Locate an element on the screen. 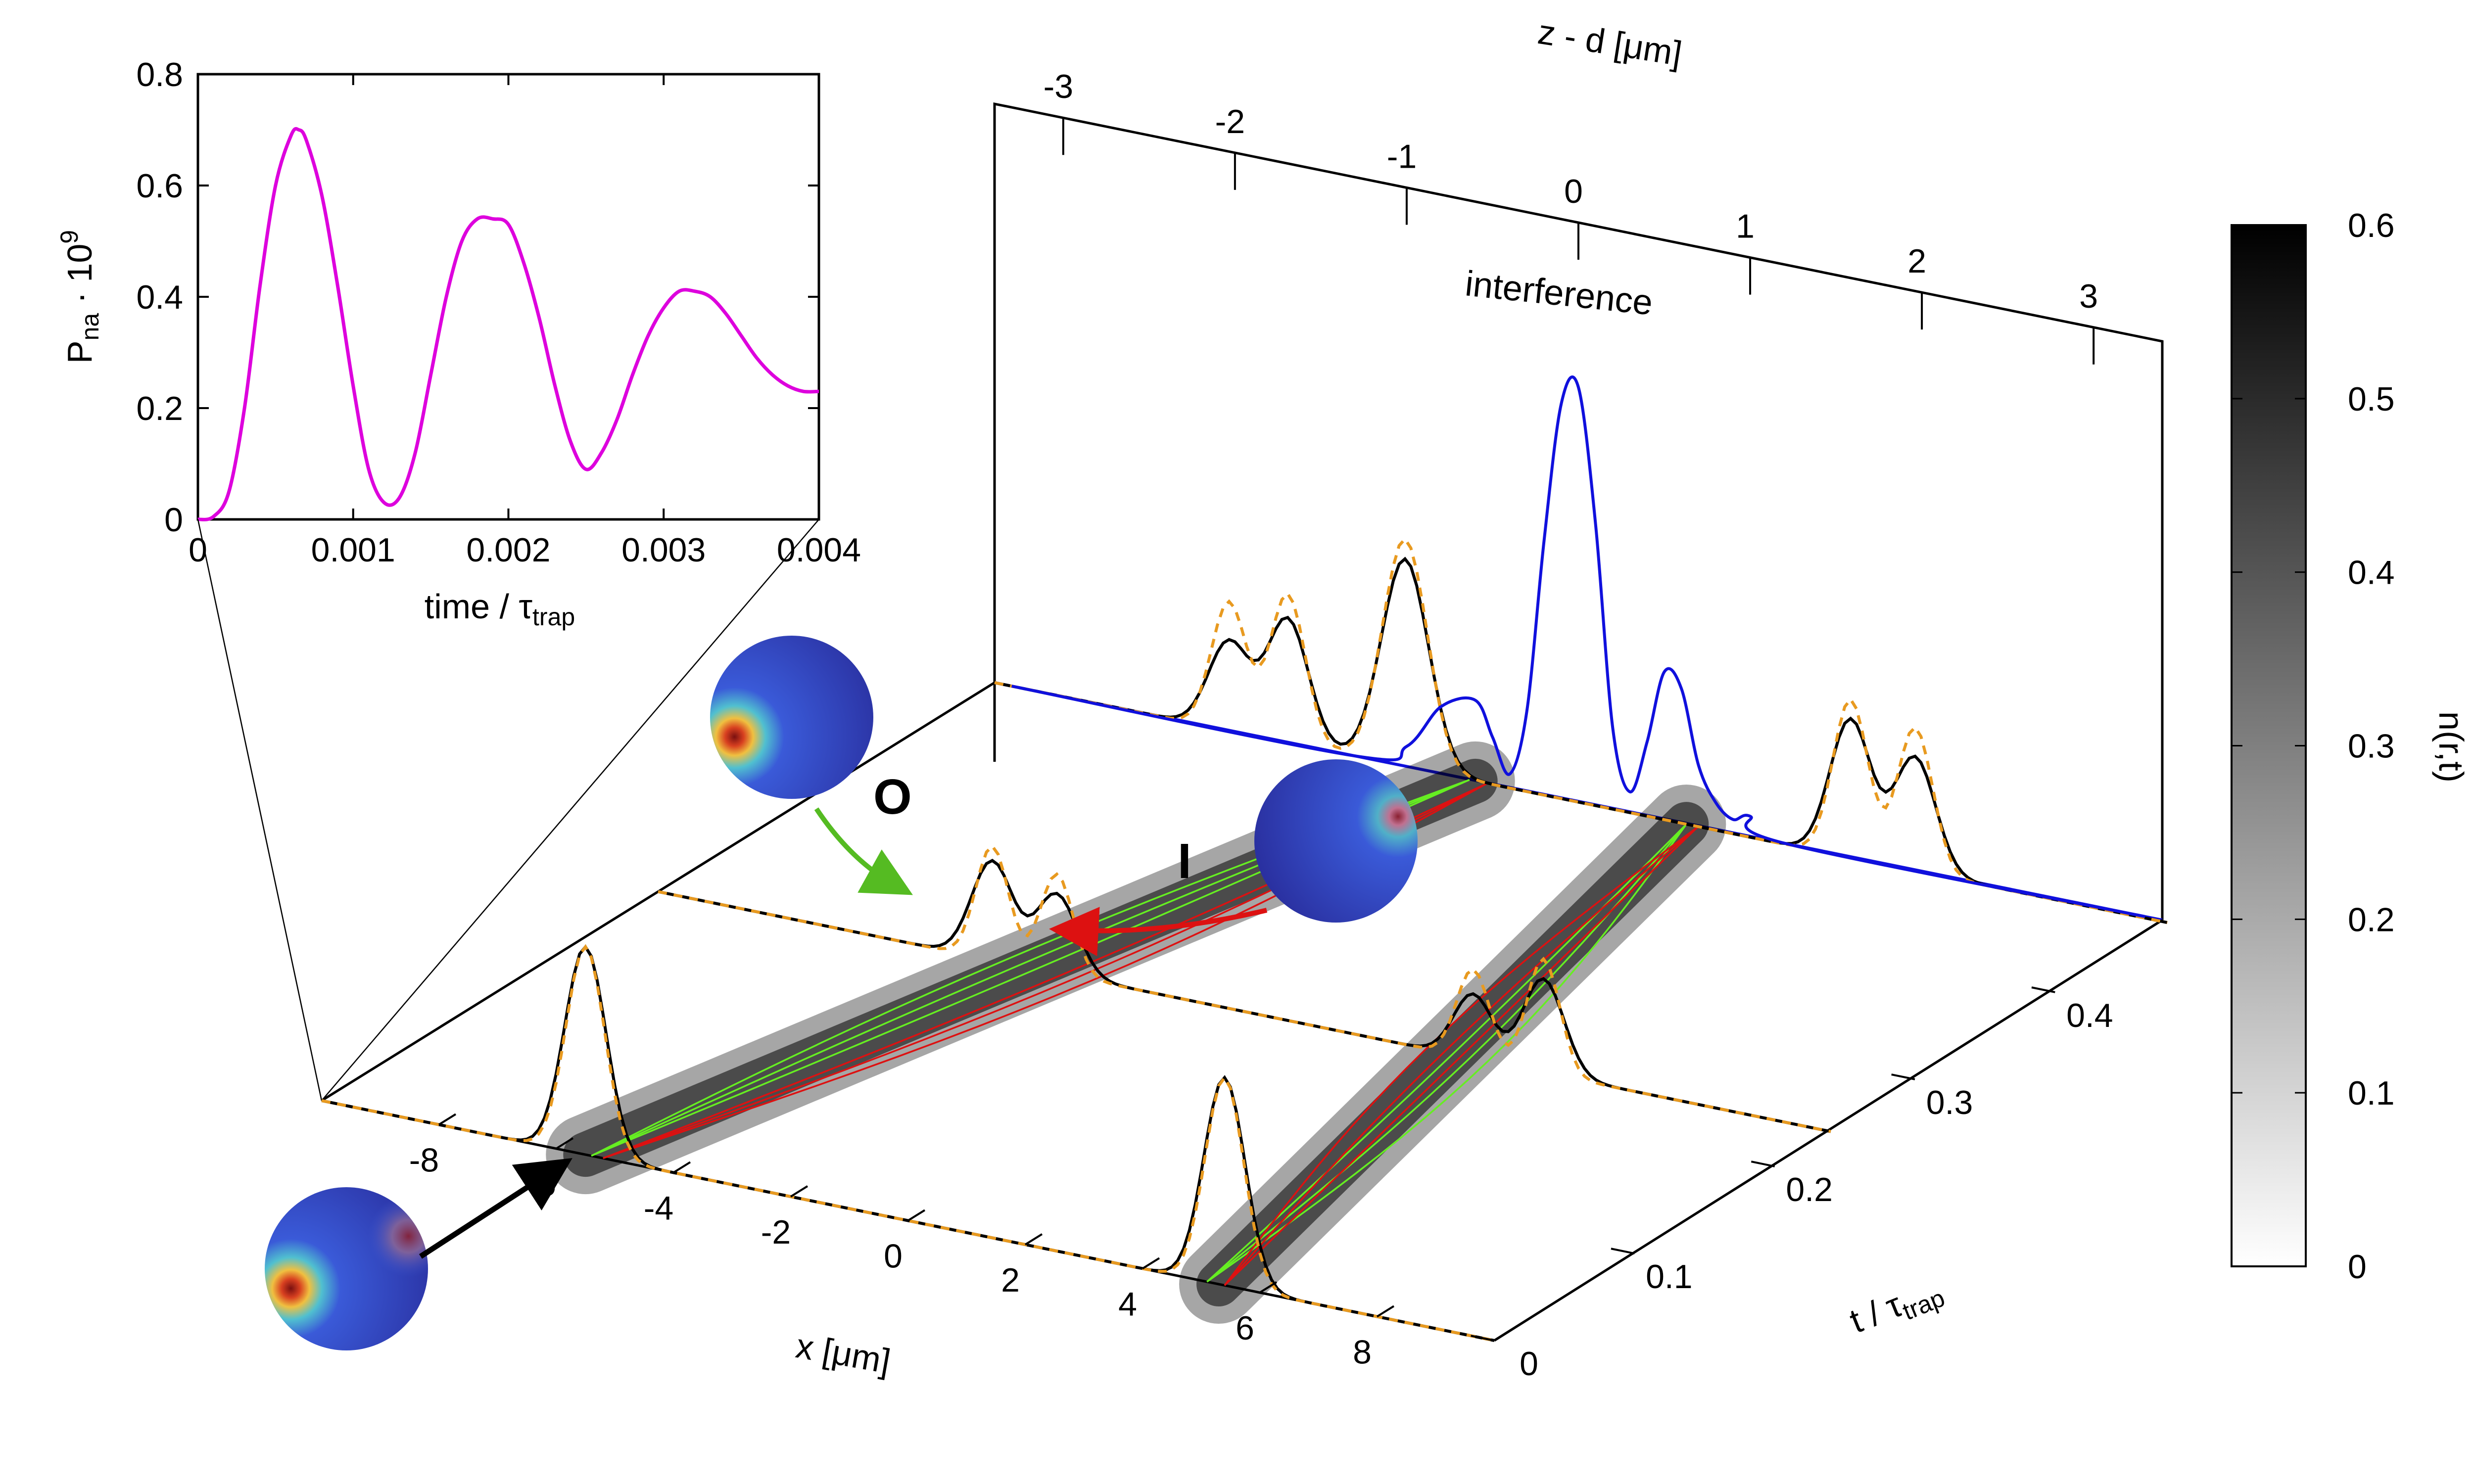 This screenshot has width=2474, height=1484. inset-y-axis-label: Pna · 109 is located at coordinates (80, 297).